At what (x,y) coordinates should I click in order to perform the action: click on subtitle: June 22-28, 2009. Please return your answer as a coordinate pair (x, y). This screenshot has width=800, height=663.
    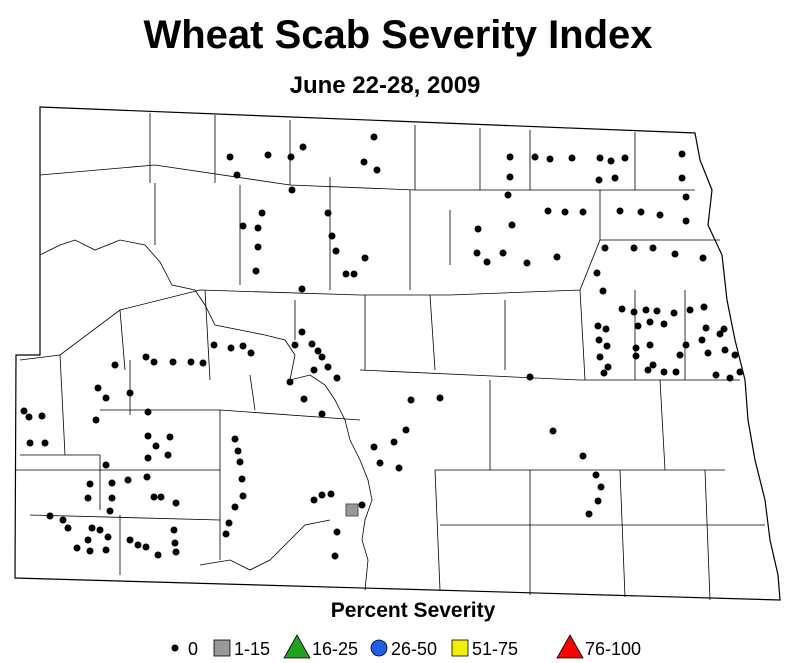
    Looking at the image, I should click on (385, 85).